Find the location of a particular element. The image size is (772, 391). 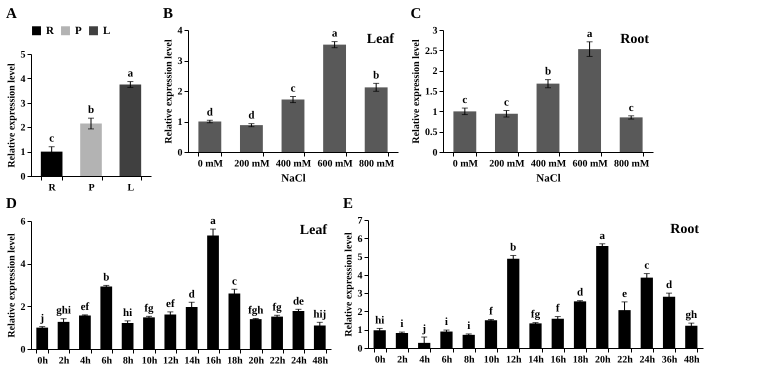

x-tick-label: 14h is located at coordinates (192, 361).